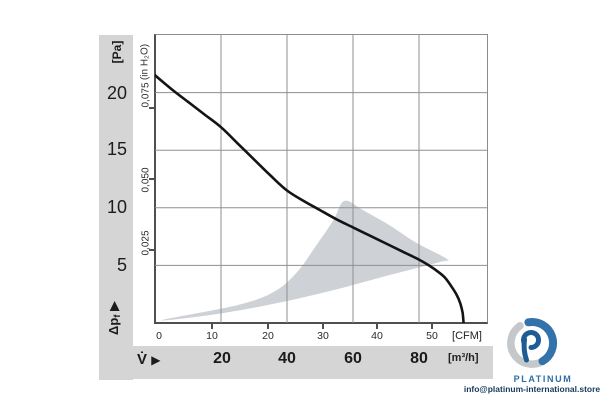 The image size is (600, 400). I want to click on operating-region, so click(305, 260).